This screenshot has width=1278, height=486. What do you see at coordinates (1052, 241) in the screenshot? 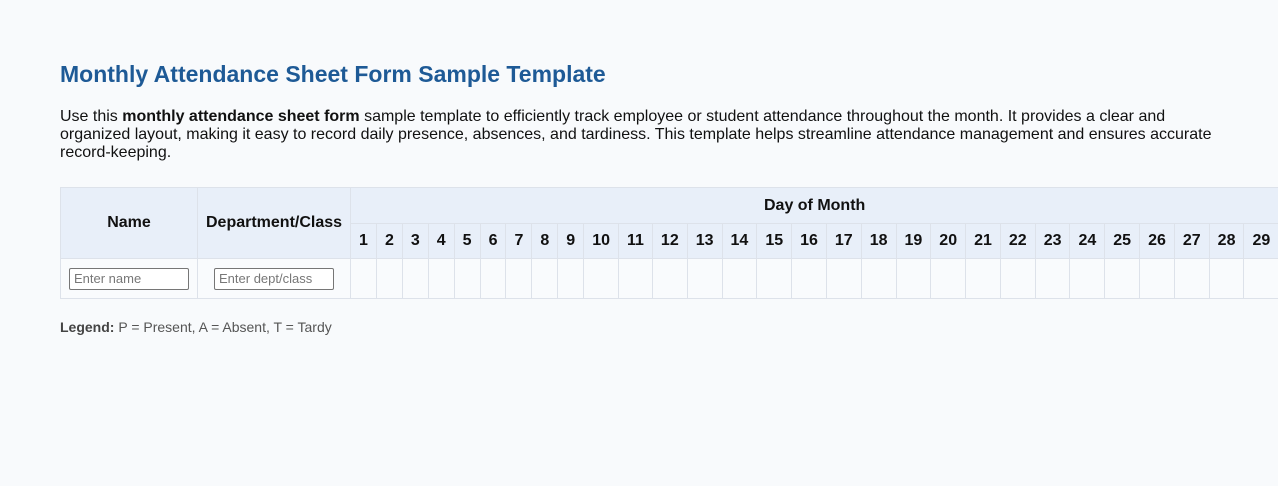
I see `day-header: 23` at bounding box center [1052, 241].